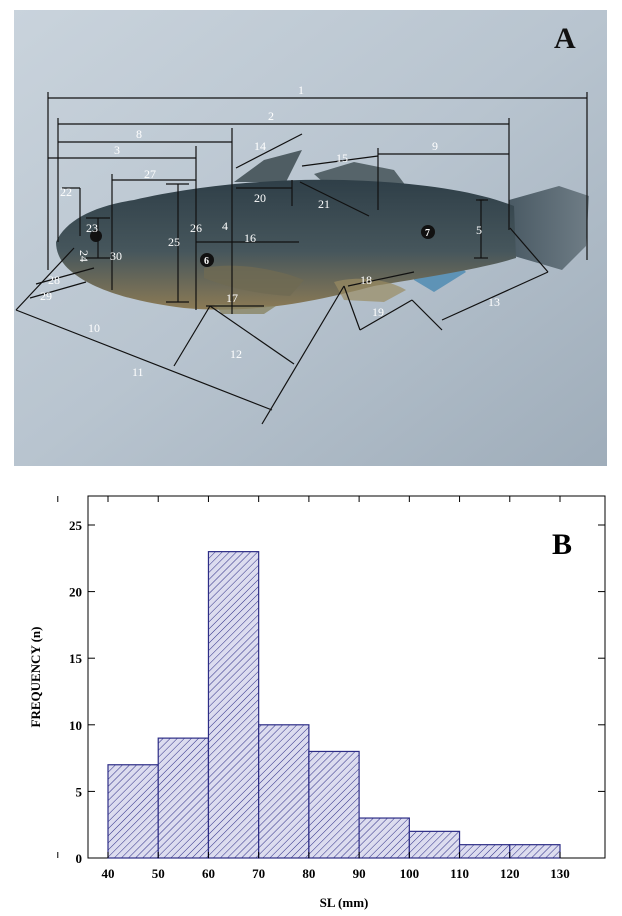  Describe the element at coordinates (260, 198) in the screenshot. I see `measurement-label-20: 20` at that location.